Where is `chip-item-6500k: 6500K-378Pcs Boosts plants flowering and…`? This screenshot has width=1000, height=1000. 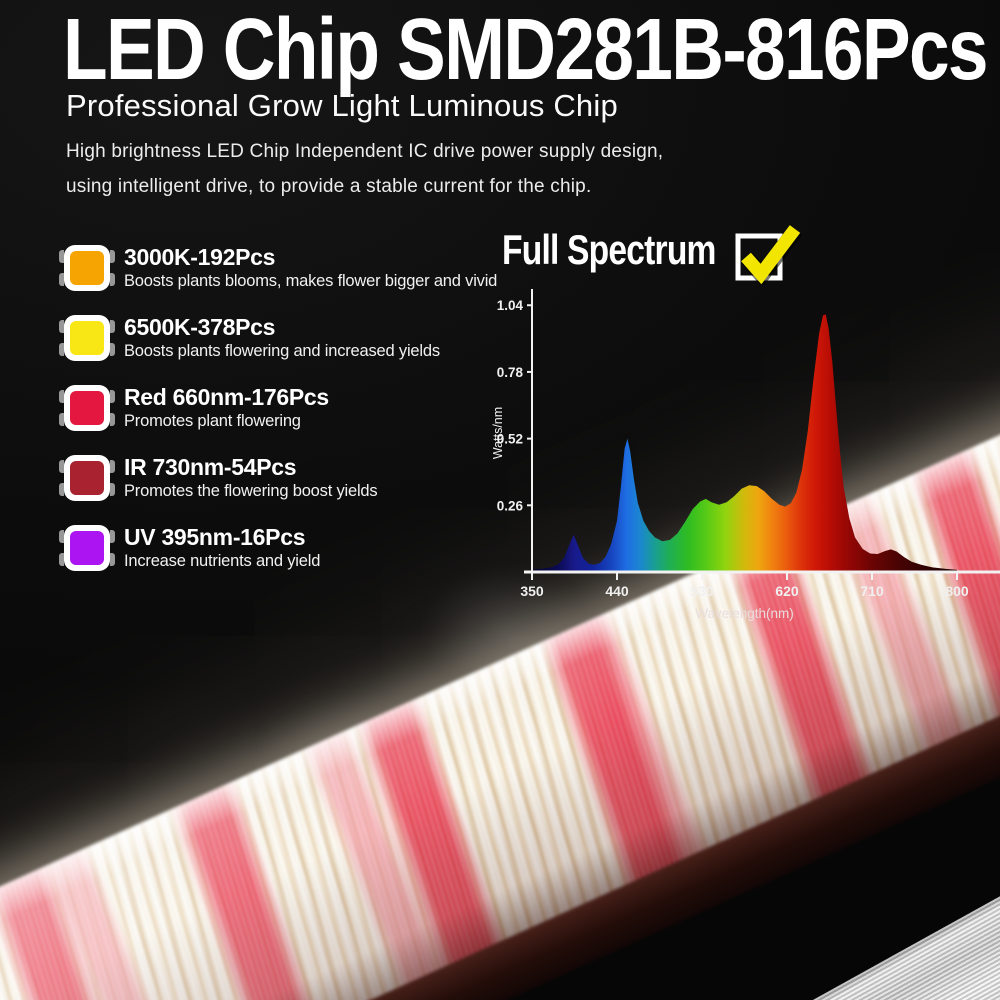 chip-item-6500k: 6500K-378Pcs Boosts plants flowering and… is located at coordinates (278, 337).